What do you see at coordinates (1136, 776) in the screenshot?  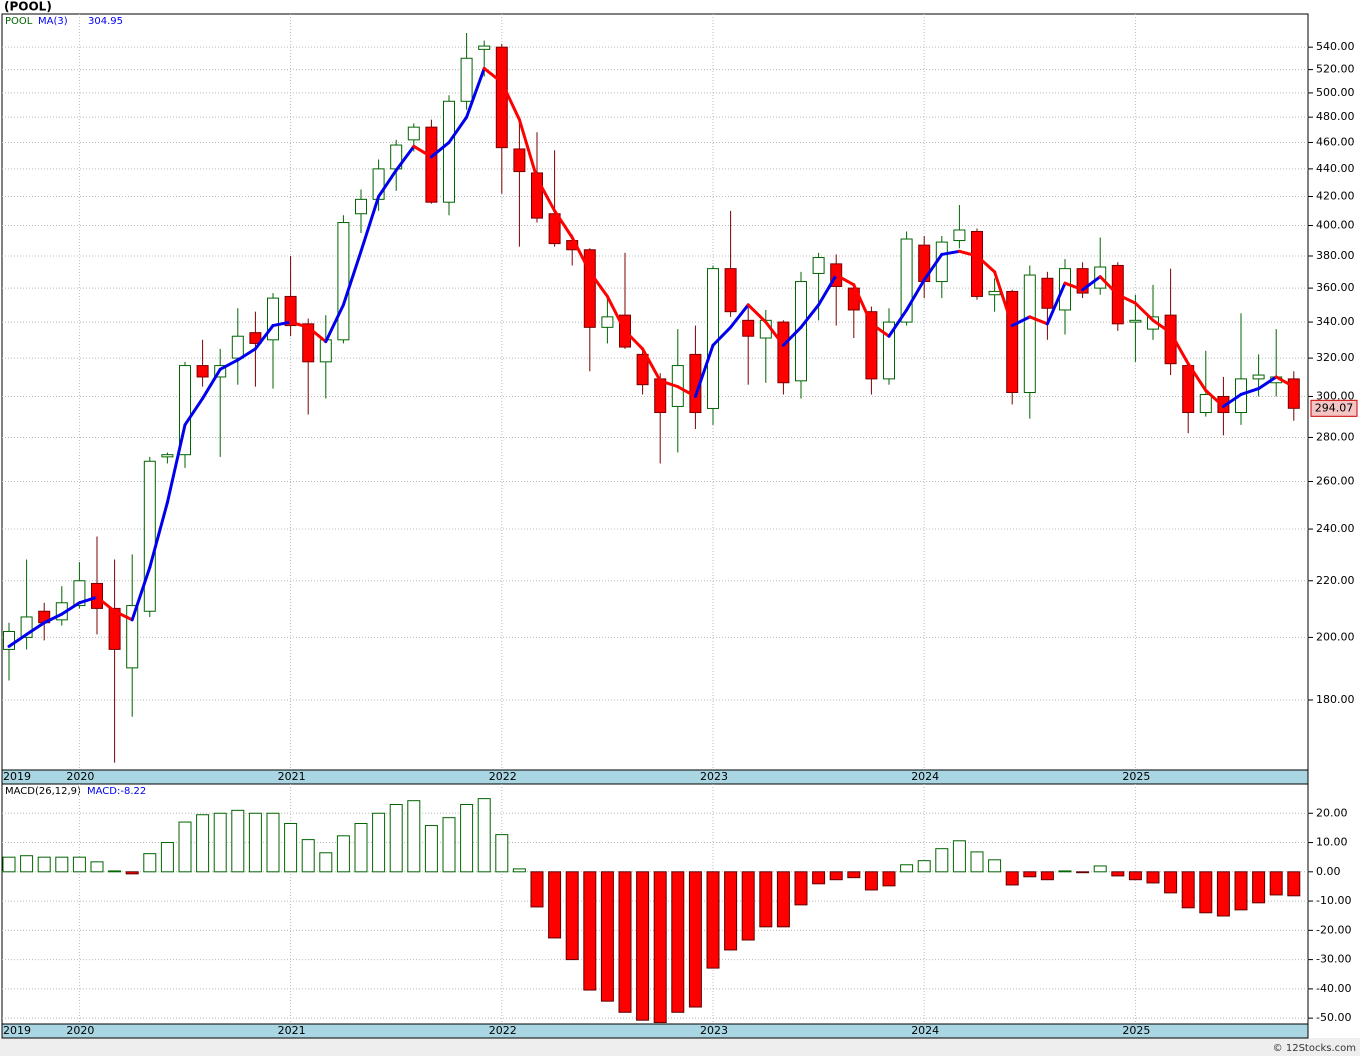 I see `x-tick-label: 2025` at bounding box center [1136, 776].